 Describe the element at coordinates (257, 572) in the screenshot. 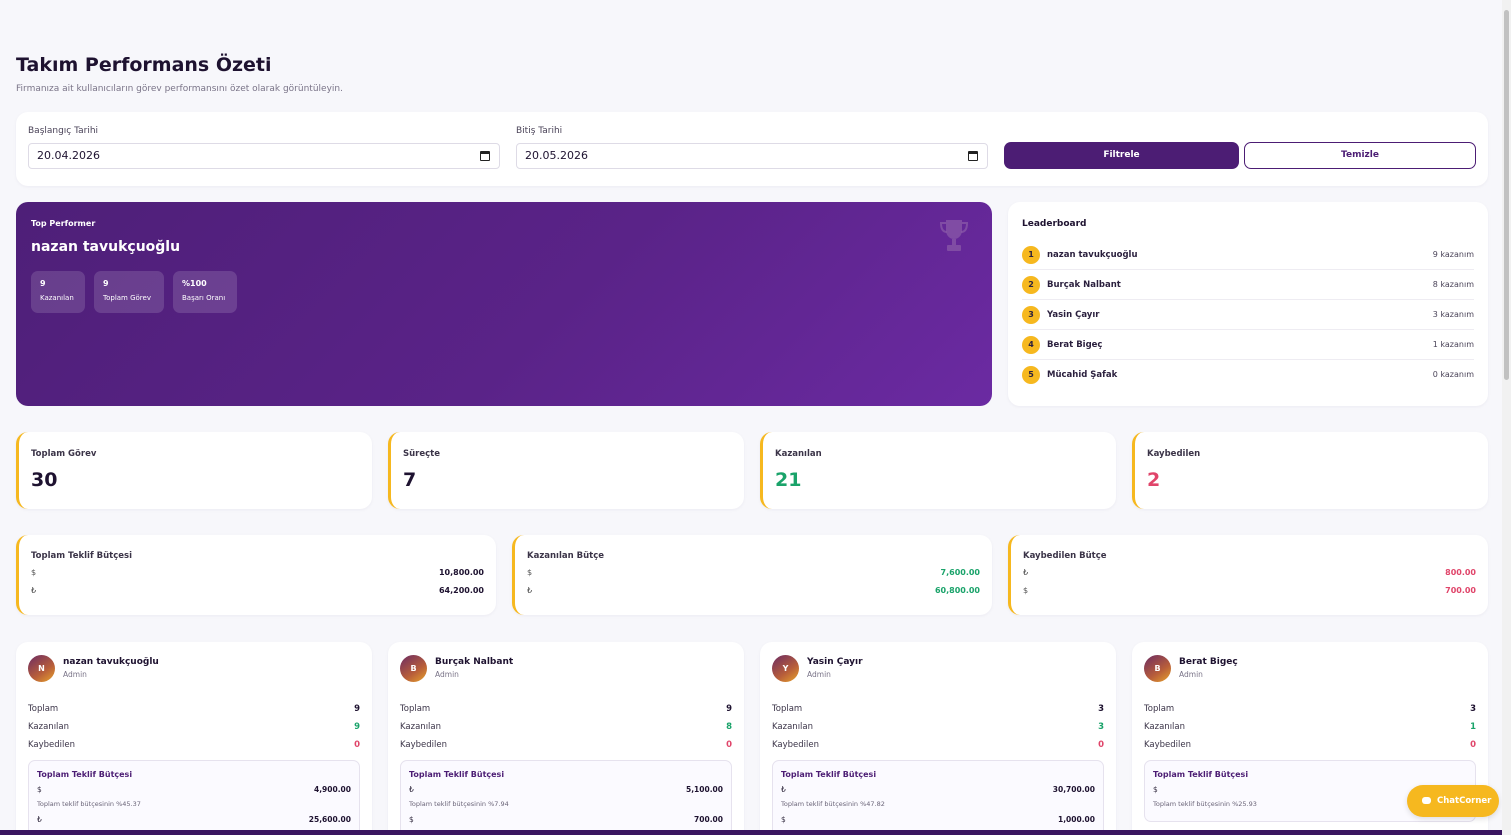

I see `budget-row: $10,800.00` at that location.